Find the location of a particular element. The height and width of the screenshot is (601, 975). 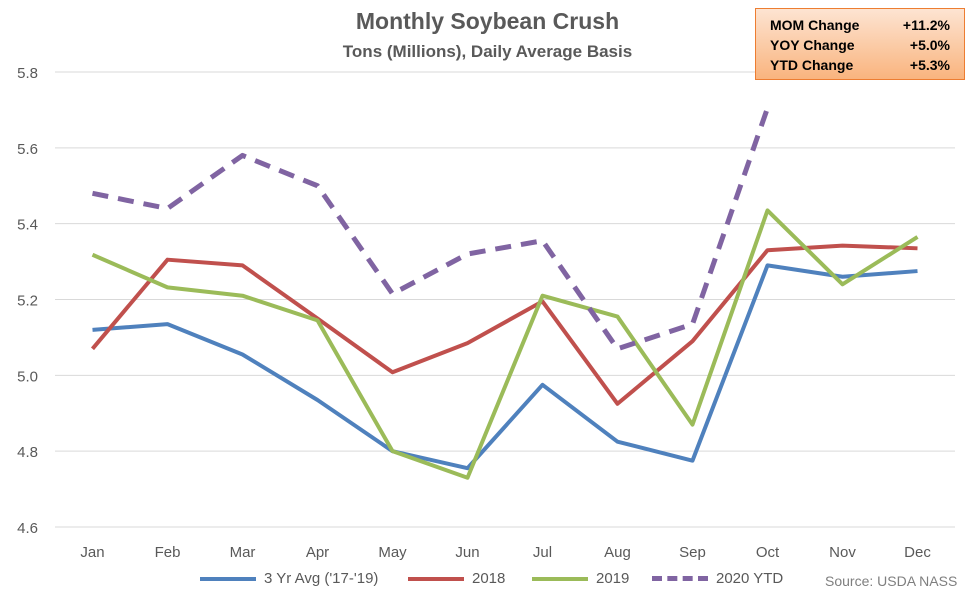

source-note: Source: USDA NASS is located at coordinates (891, 581).